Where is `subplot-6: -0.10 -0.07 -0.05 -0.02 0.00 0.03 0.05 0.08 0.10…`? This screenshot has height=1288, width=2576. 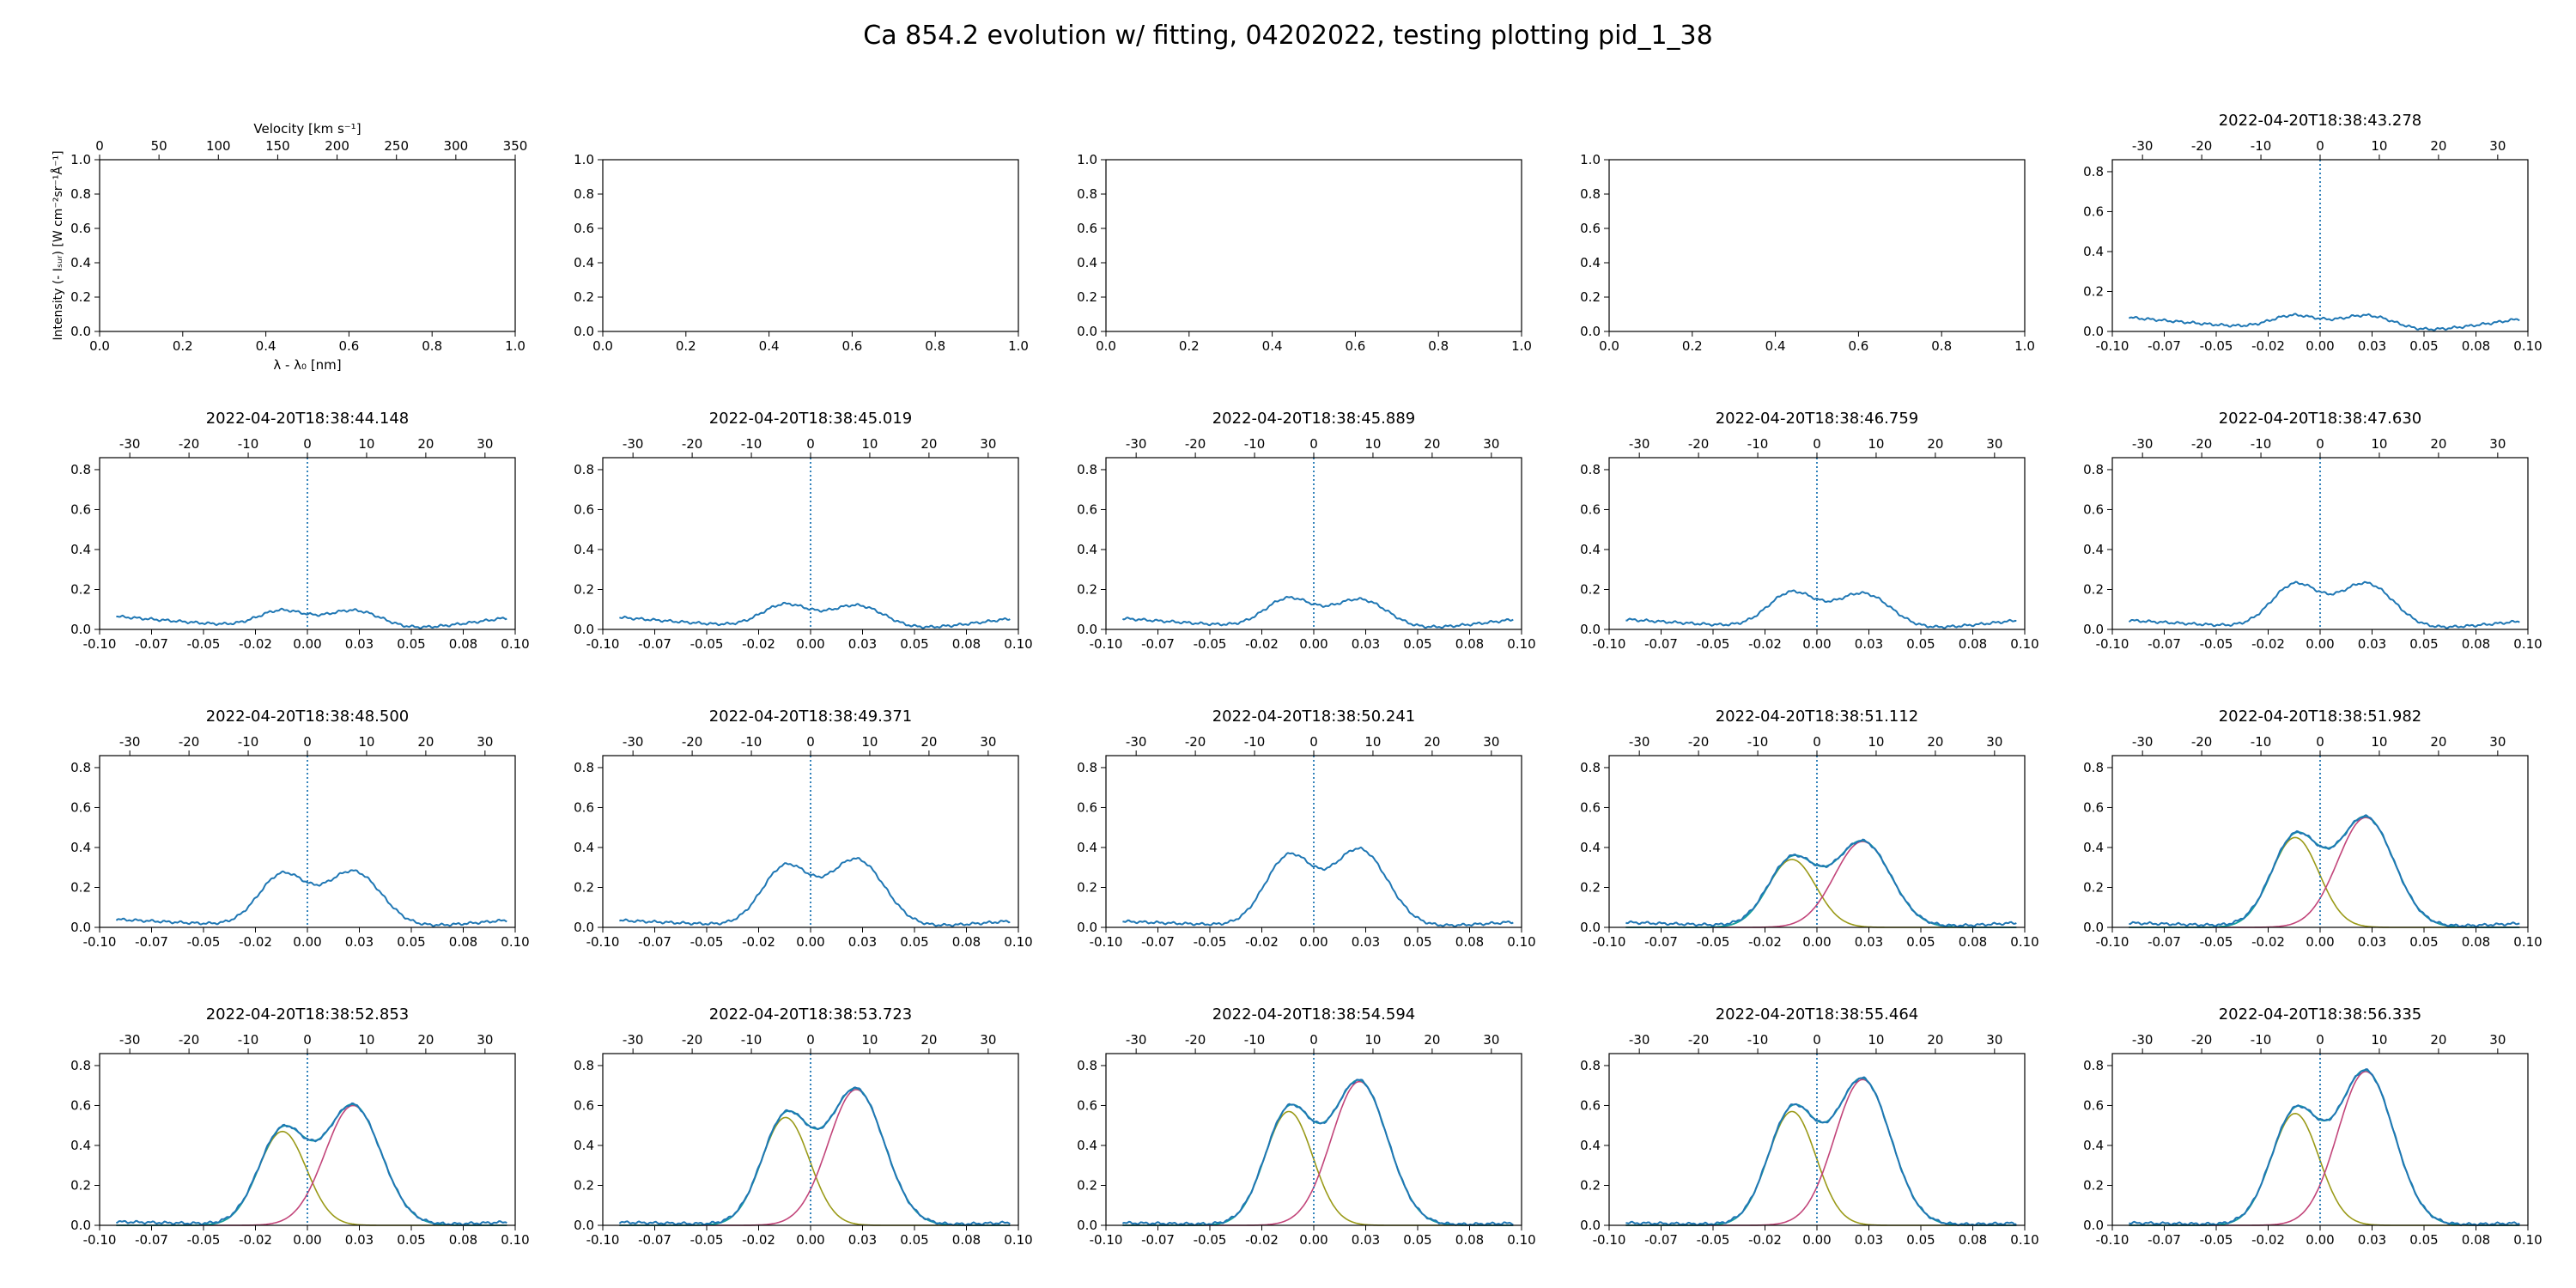 subplot-6: -0.10 -0.07 -0.05 -0.02 0.00 0.03 0.05 0.08 0.10… is located at coordinates (300, 531).